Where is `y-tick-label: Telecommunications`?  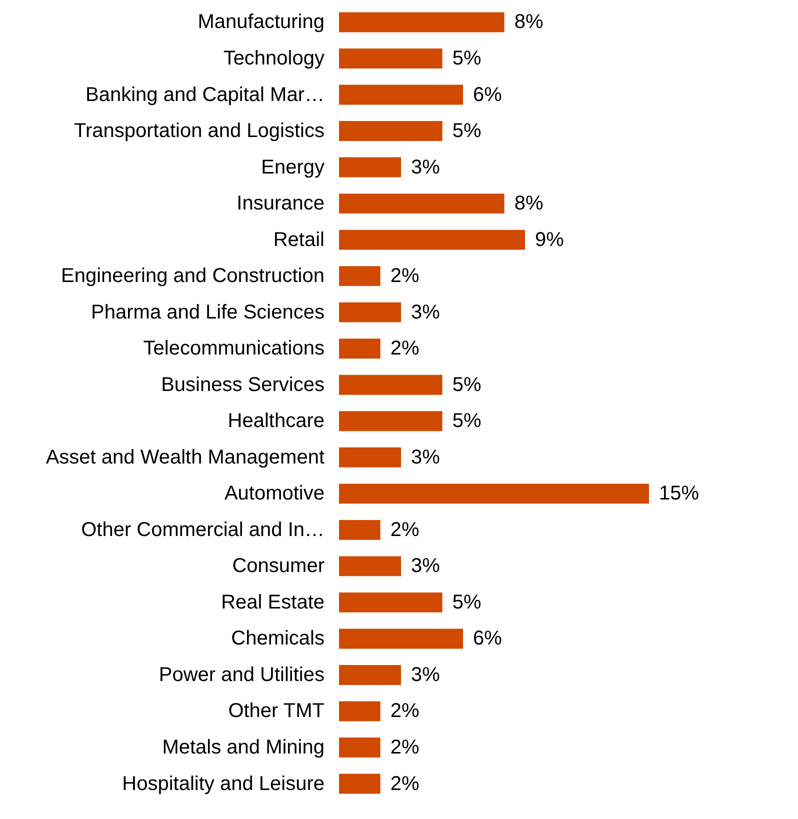 y-tick-label: Telecommunications is located at coordinates (233, 349).